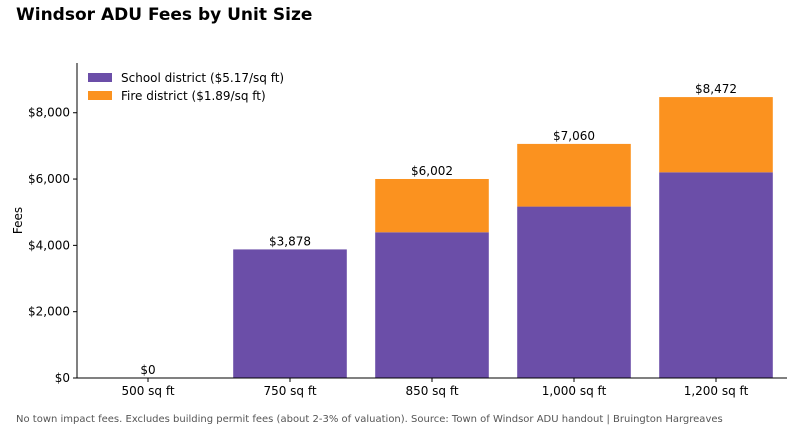  What do you see at coordinates (290, 241) in the screenshot?
I see `total-label: $3,878` at bounding box center [290, 241].